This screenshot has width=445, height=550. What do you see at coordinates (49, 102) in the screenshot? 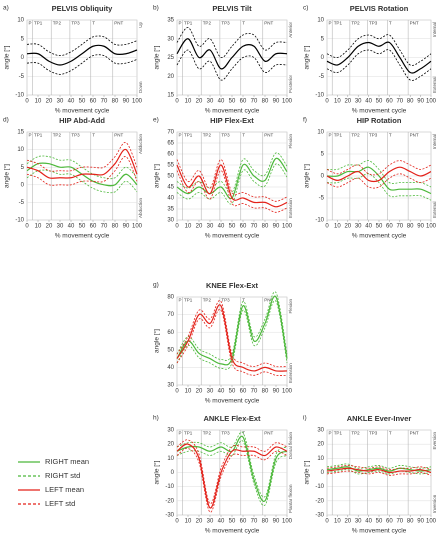
I see `x-tick-label: 20` at bounding box center [49, 102].